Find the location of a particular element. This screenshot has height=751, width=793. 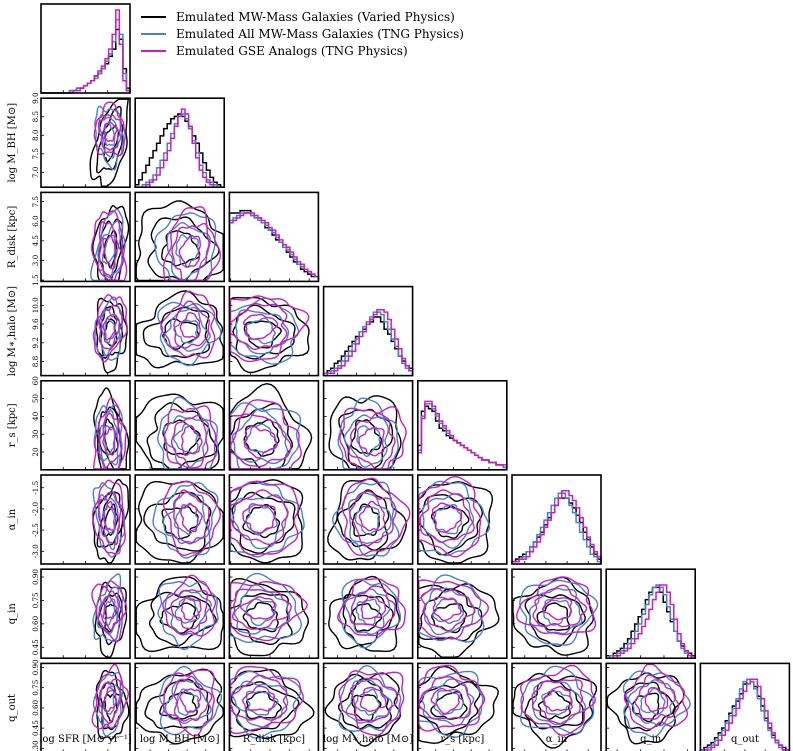

hist-varied-alphain is located at coordinates (556, 530).